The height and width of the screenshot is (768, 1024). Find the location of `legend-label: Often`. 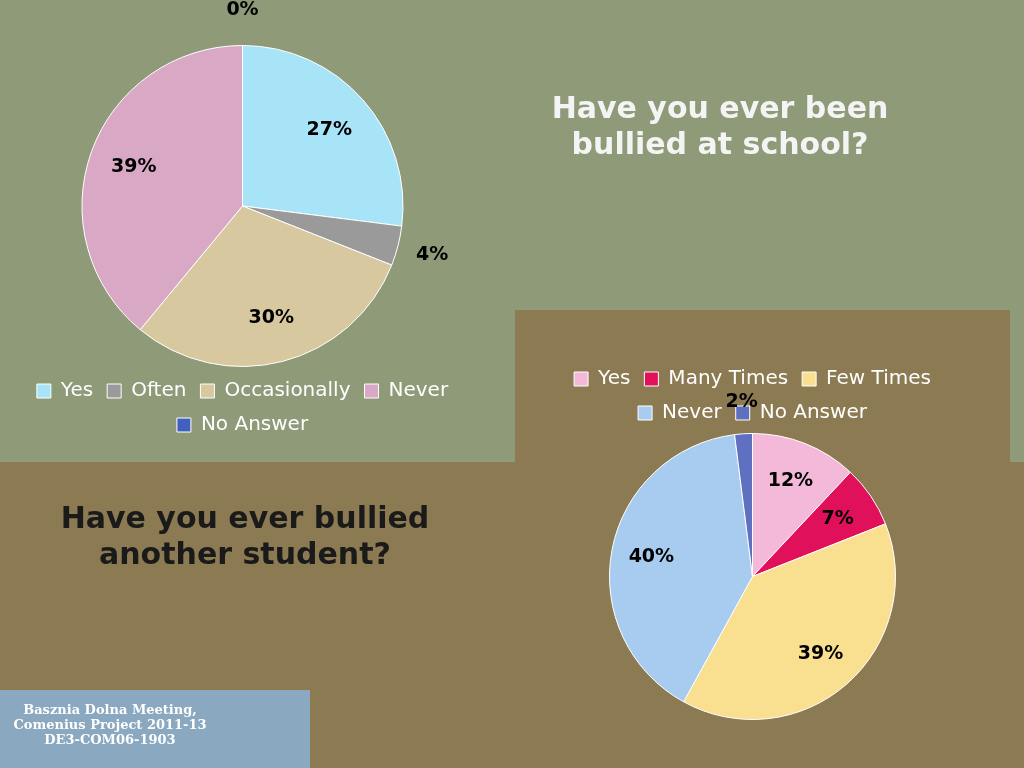

legend-label: Often is located at coordinates (159, 389).